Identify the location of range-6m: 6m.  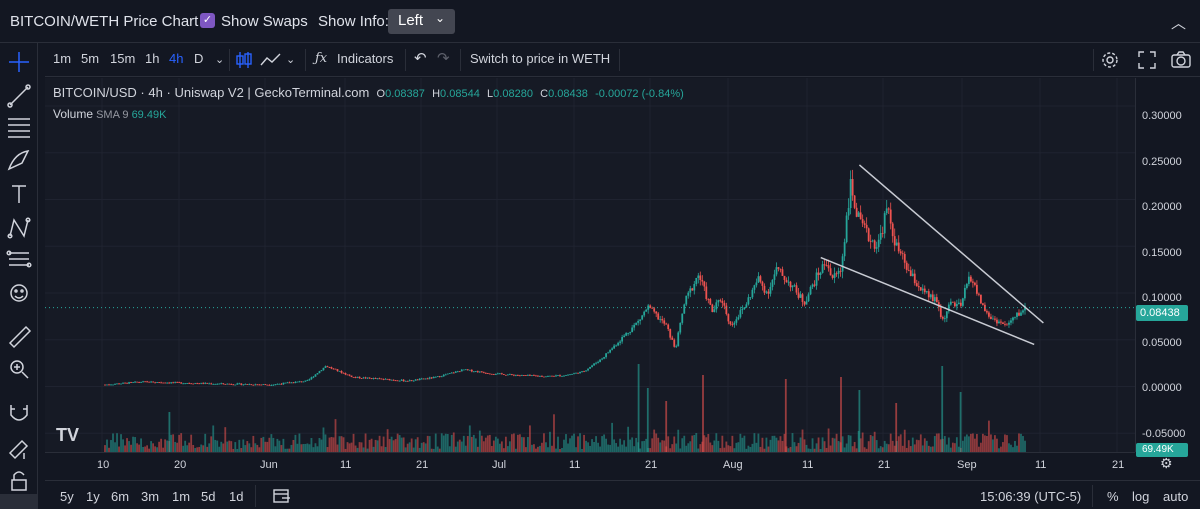
(120, 496).